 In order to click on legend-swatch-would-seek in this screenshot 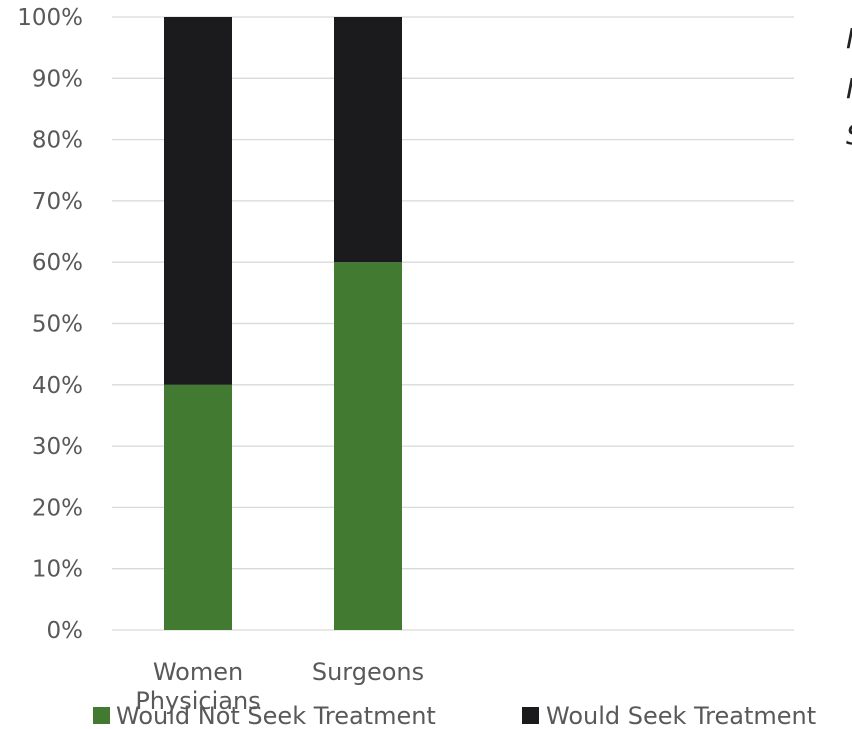, I will do `click(530, 715)`.